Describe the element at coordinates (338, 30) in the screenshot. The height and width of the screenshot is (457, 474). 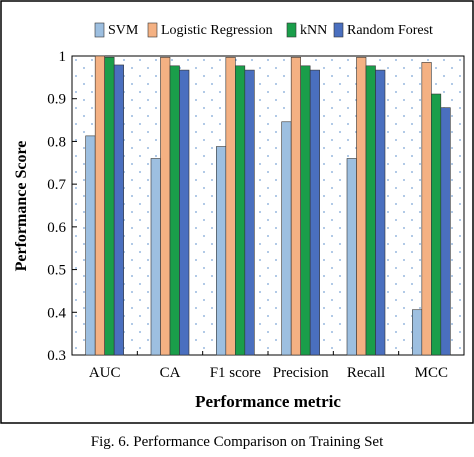
I see `legend-swatch-random-forest` at that location.